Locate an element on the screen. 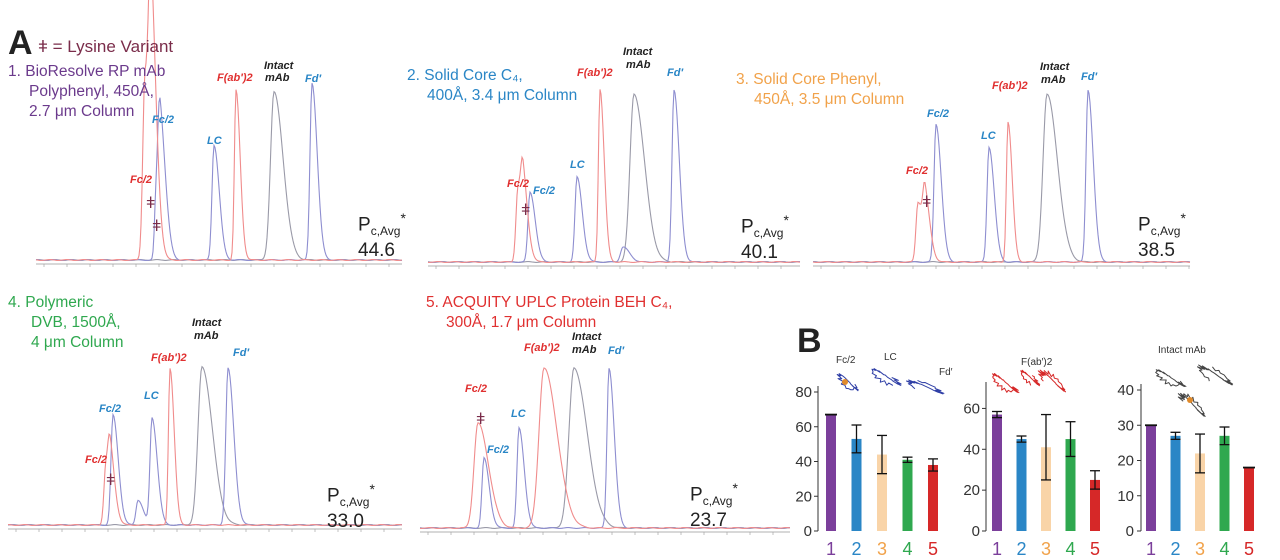 The width and height of the screenshot is (1280, 560). structure-label-fab2: F(ab′)2 is located at coordinates (1037, 362).